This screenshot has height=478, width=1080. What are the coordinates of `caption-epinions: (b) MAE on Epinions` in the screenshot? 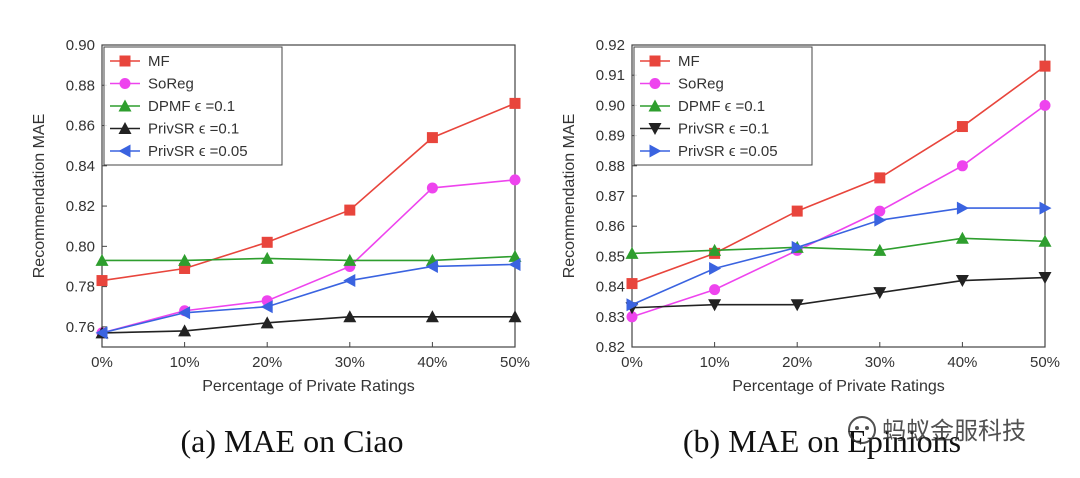 It's located at (822, 441).